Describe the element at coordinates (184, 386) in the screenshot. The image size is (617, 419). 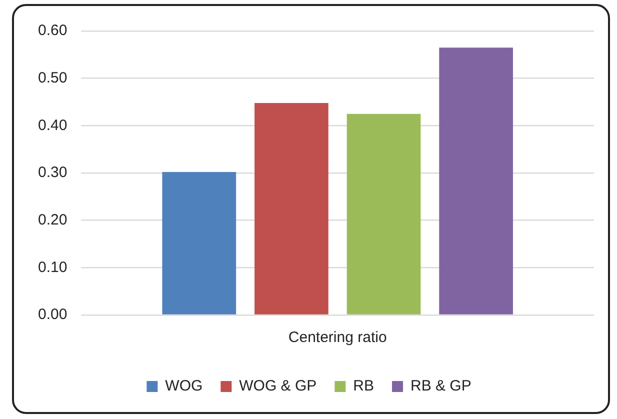
I see `legend-label: WOG` at that location.